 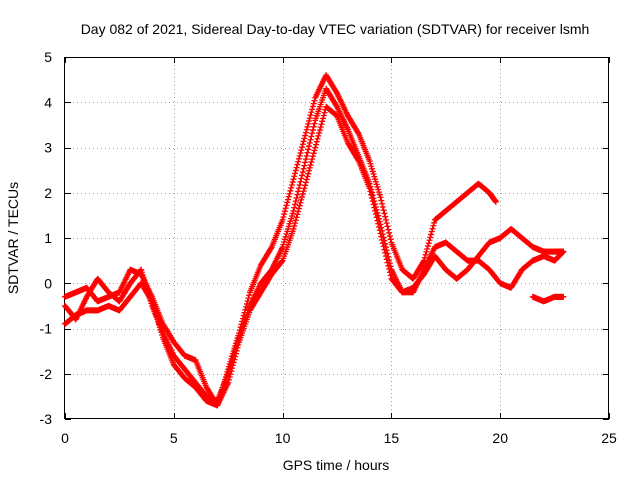 I want to click on x-tick-label: 25, so click(x=609, y=438).